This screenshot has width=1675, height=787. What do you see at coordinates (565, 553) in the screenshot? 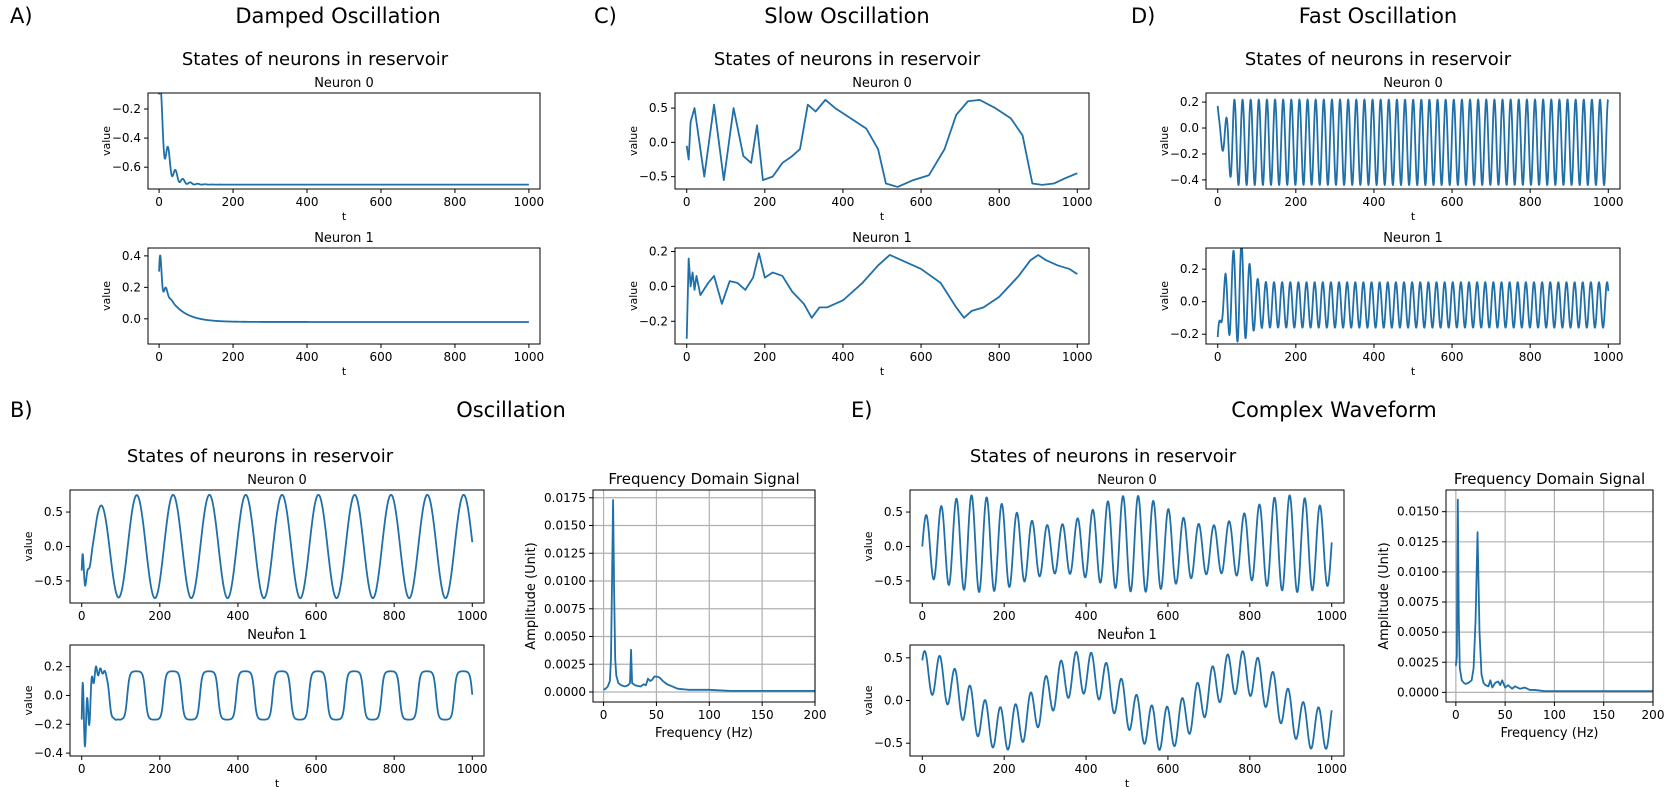
I see `y-tick-label: 0.0125` at bounding box center [565, 553].